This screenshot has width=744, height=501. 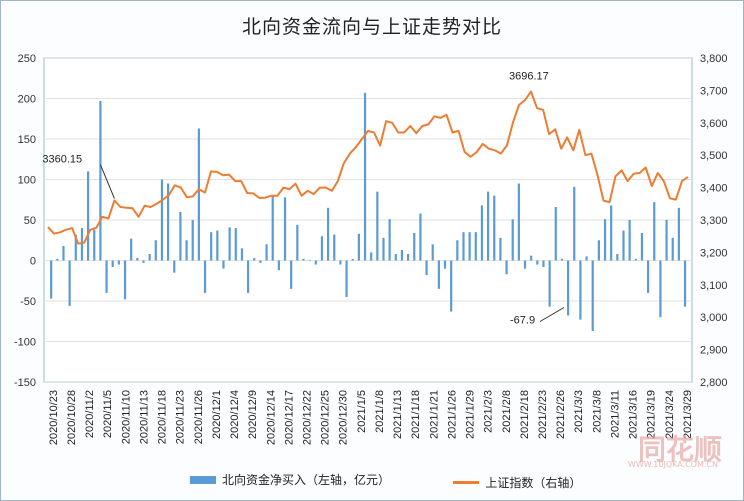 I want to click on x-tick-label: 2021/1/13, so click(x=398, y=414).